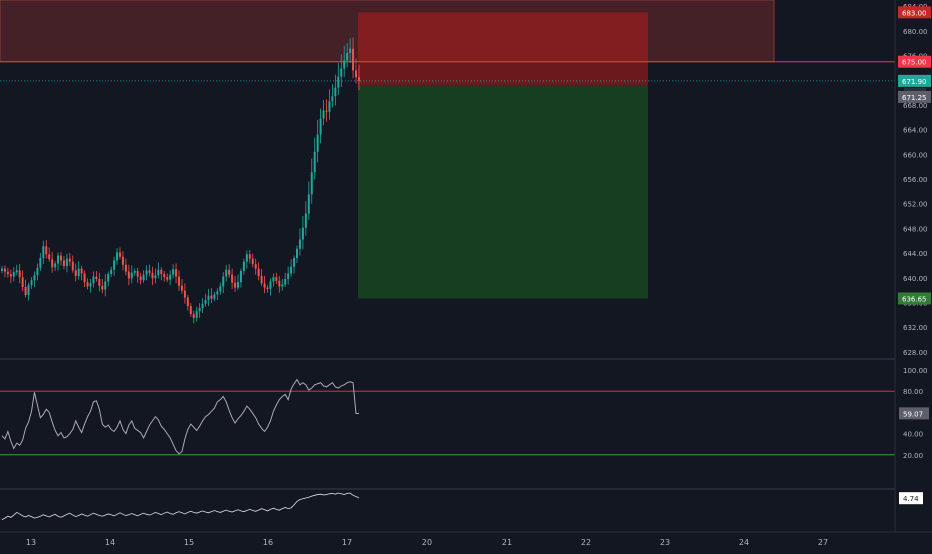 The image size is (932, 554). What do you see at coordinates (180, 506) in the screenshot?
I see `oscillator-line` at bounding box center [180, 506].